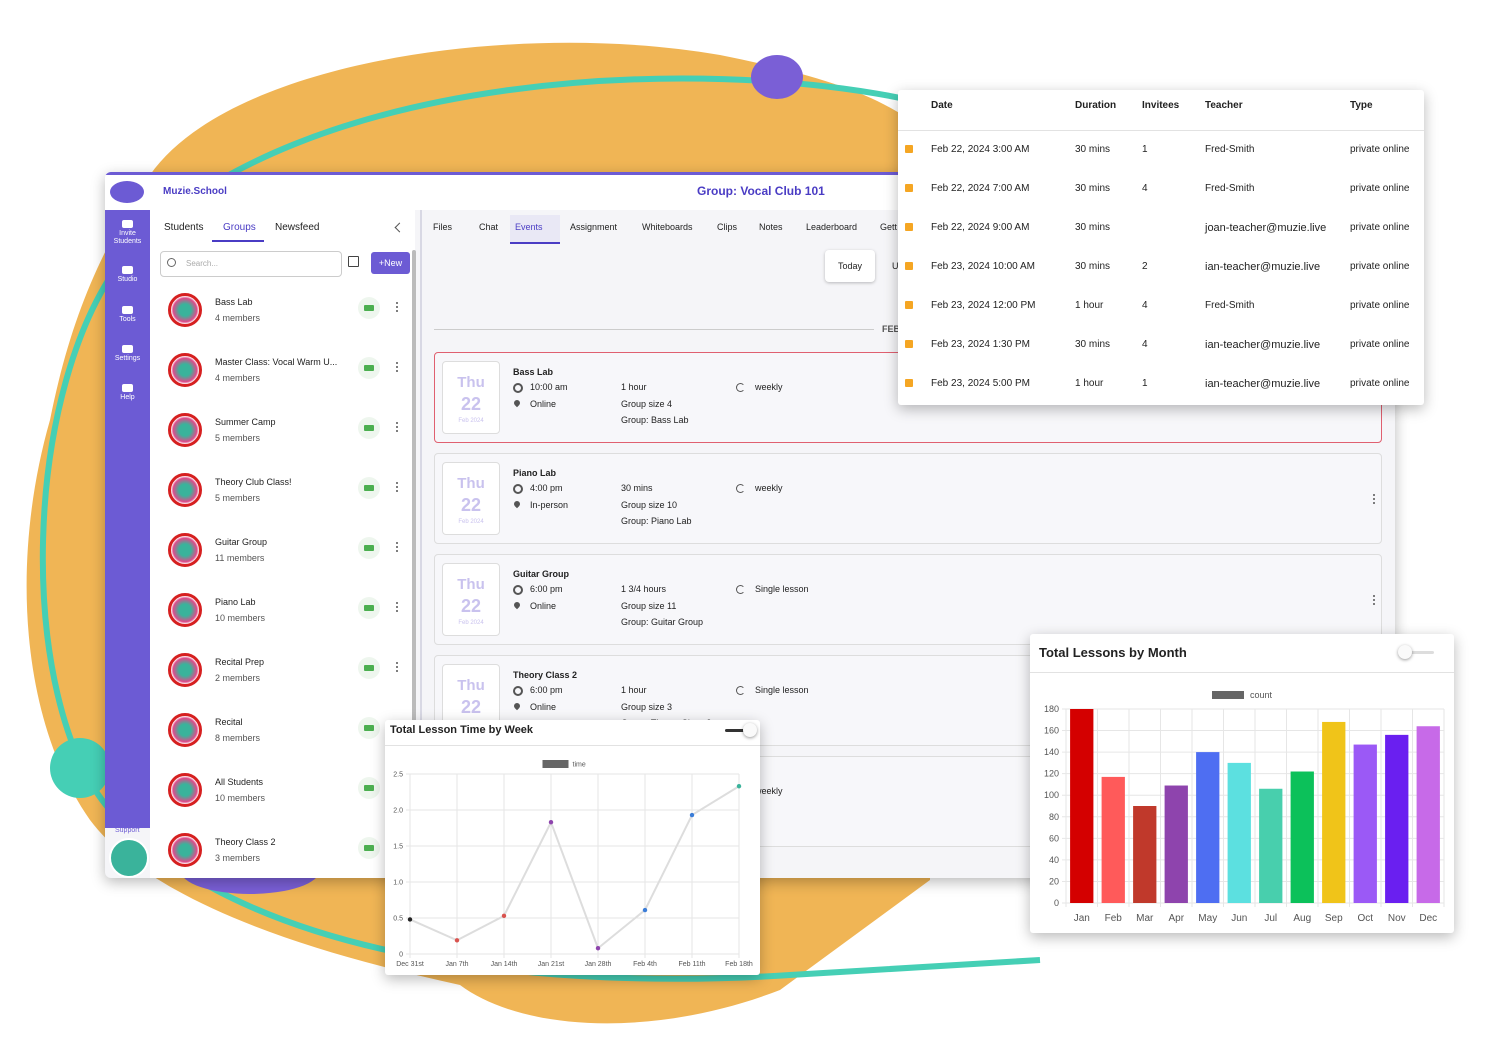 The width and height of the screenshot is (1500, 1051). I want to click on main-tab: Gett, so click(889, 227).